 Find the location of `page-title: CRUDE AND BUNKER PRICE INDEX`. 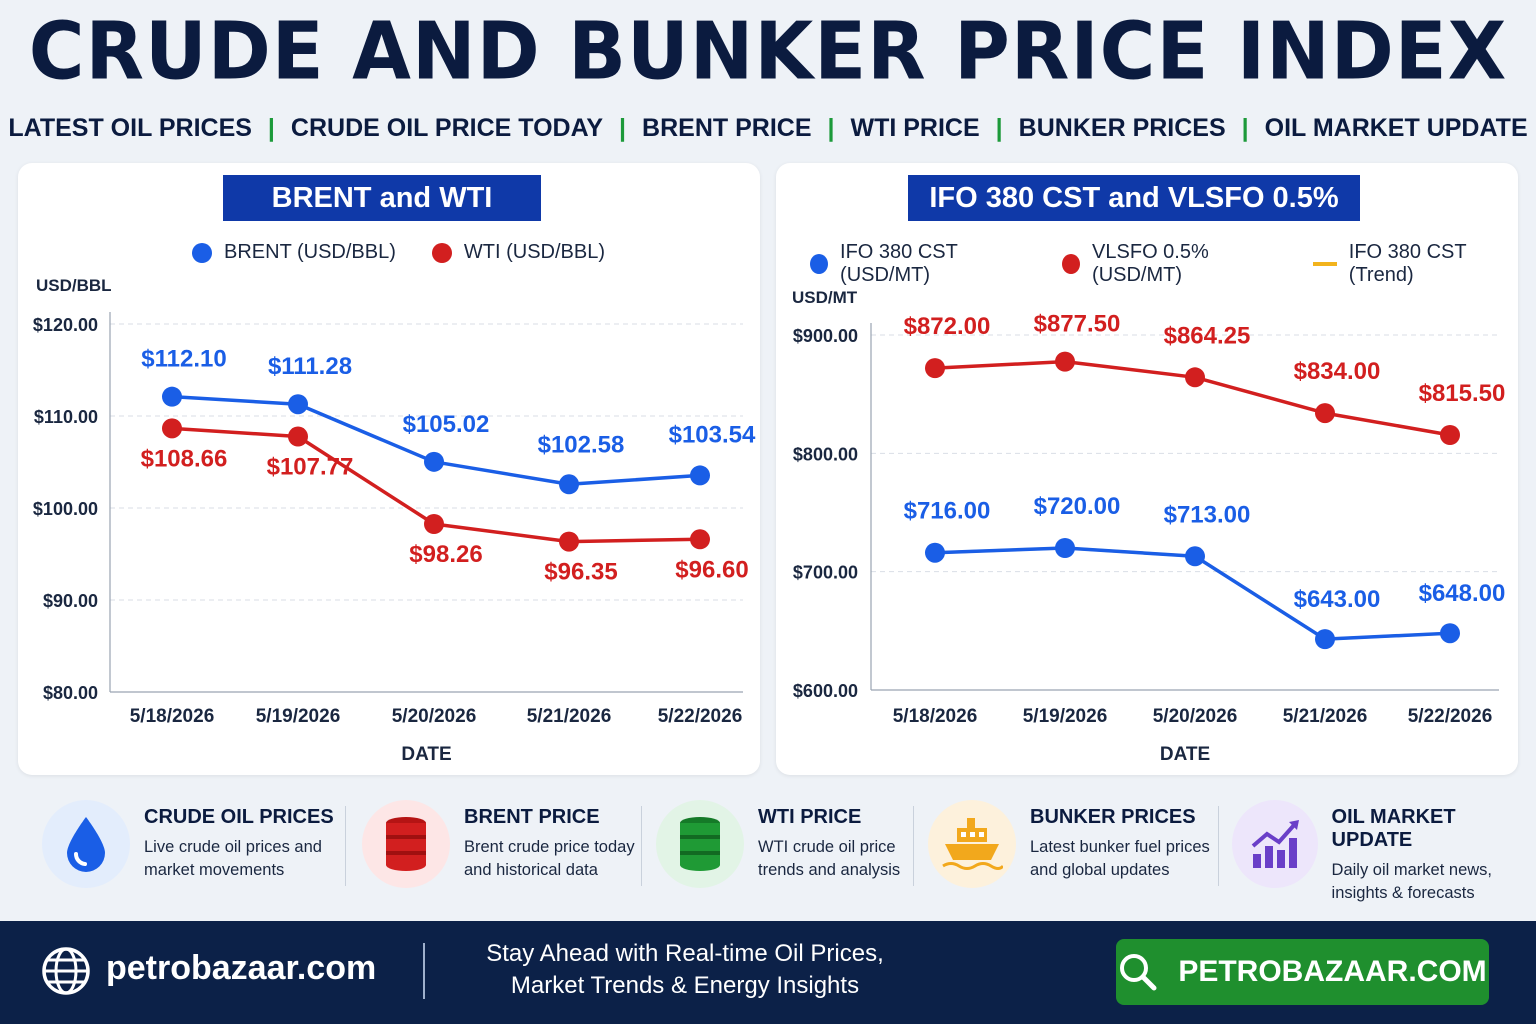

page-title: CRUDE AND BUNKER PRICE INDEX is located at coordinates (768, 50).